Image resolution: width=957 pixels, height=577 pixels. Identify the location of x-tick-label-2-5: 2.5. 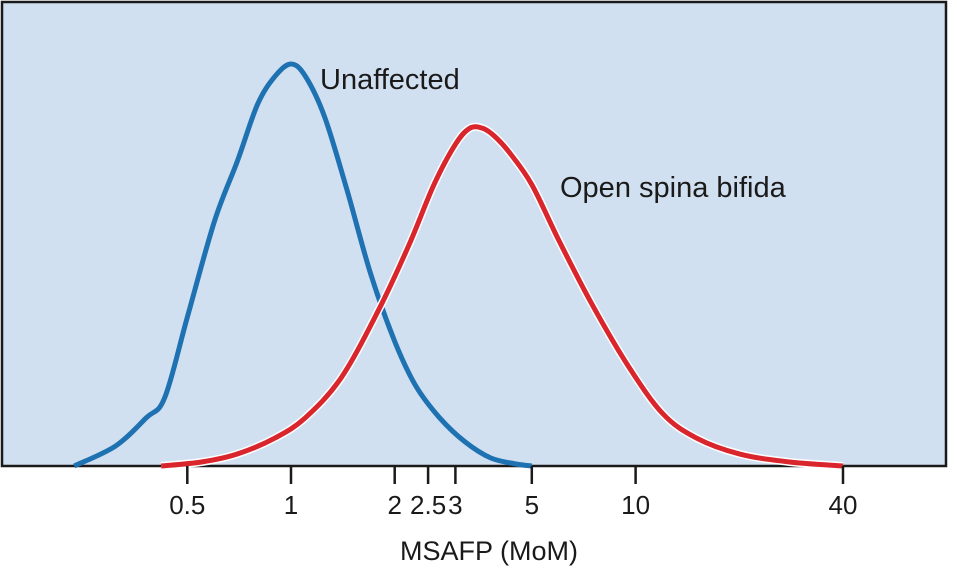
(428, 505).